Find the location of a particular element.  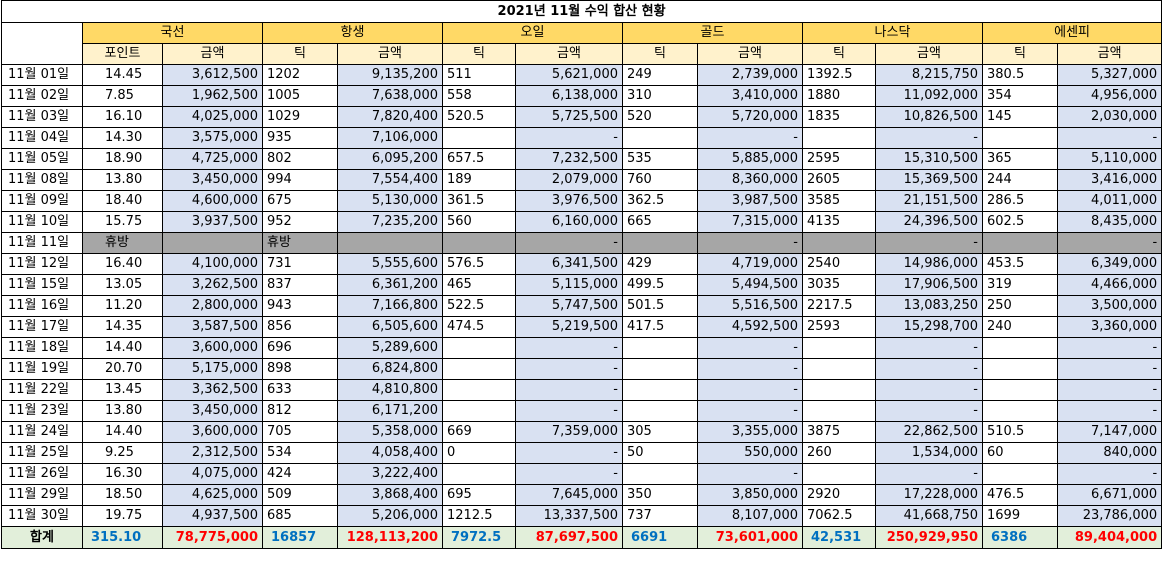

total-amount: 89,404,000 is located at coordinates (1109, 537).